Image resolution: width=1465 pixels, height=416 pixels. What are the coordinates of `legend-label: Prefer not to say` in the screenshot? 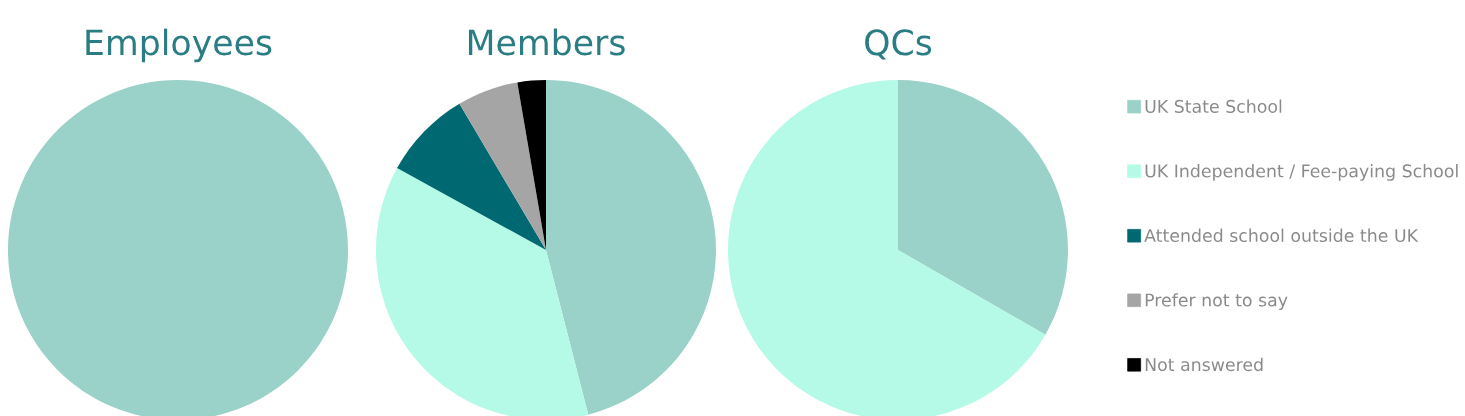 It's located at (1216, 301).